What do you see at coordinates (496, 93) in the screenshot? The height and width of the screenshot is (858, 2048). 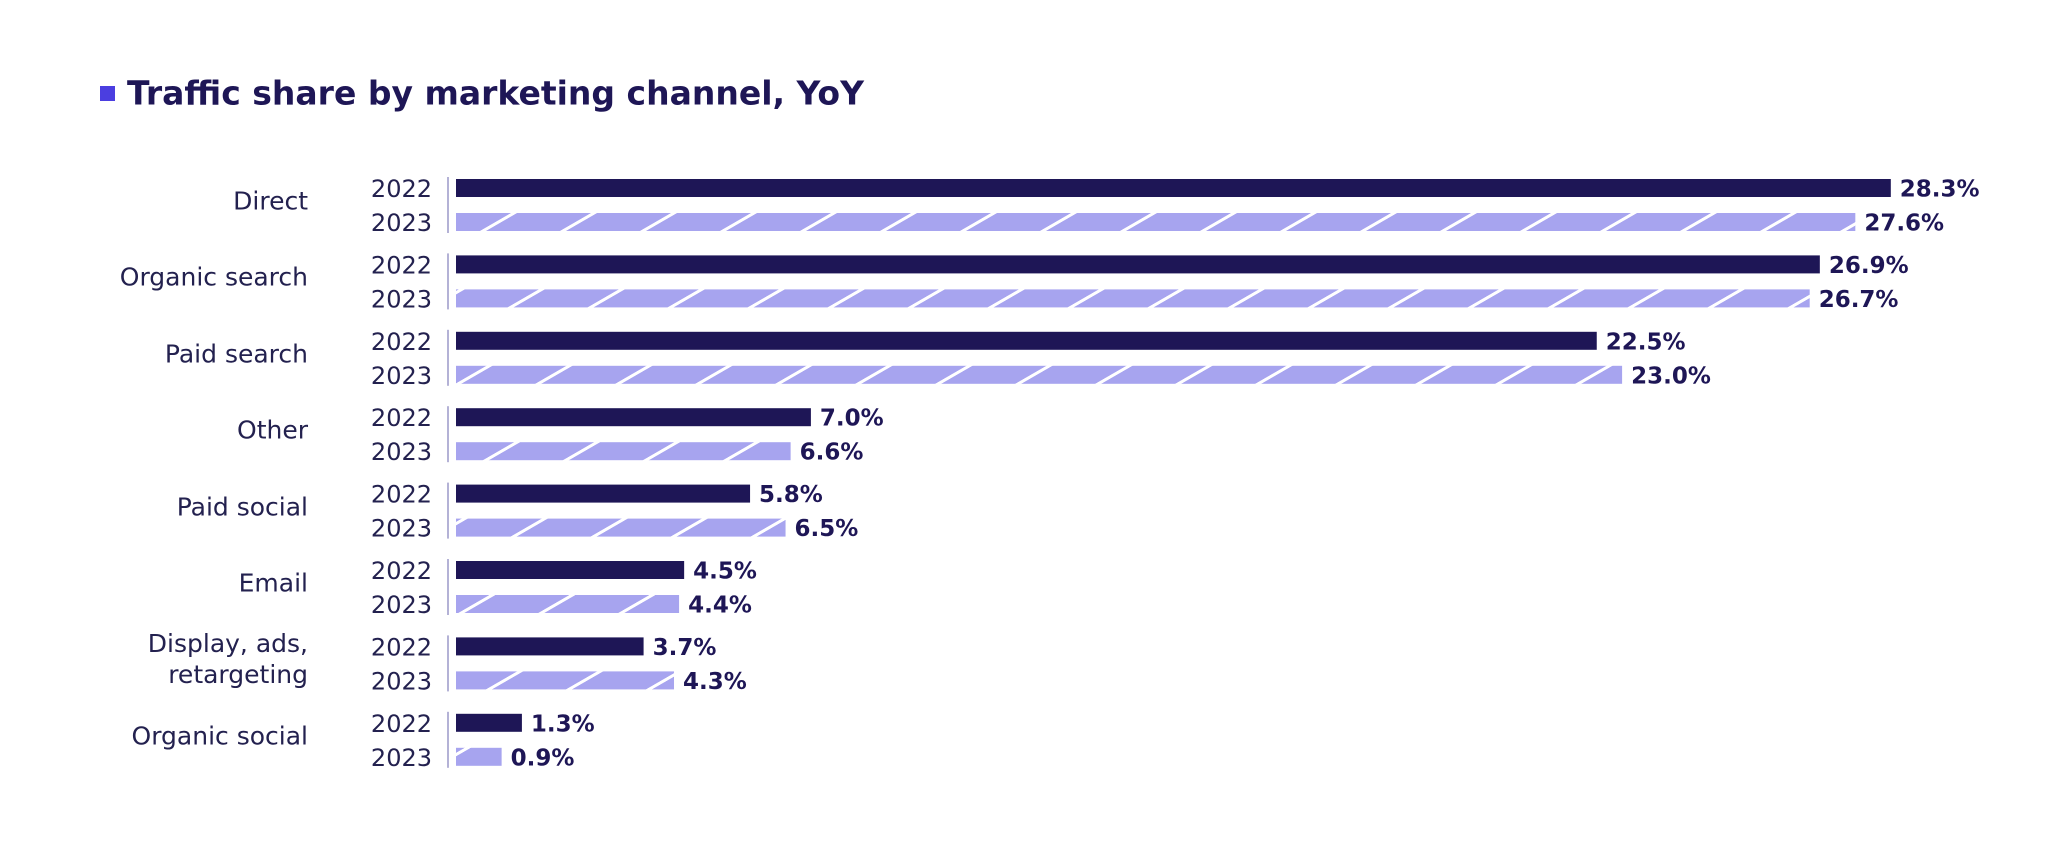 I see `chart-title: Traffic share by marketing channel, YoY` at bounding box center [496, 93].